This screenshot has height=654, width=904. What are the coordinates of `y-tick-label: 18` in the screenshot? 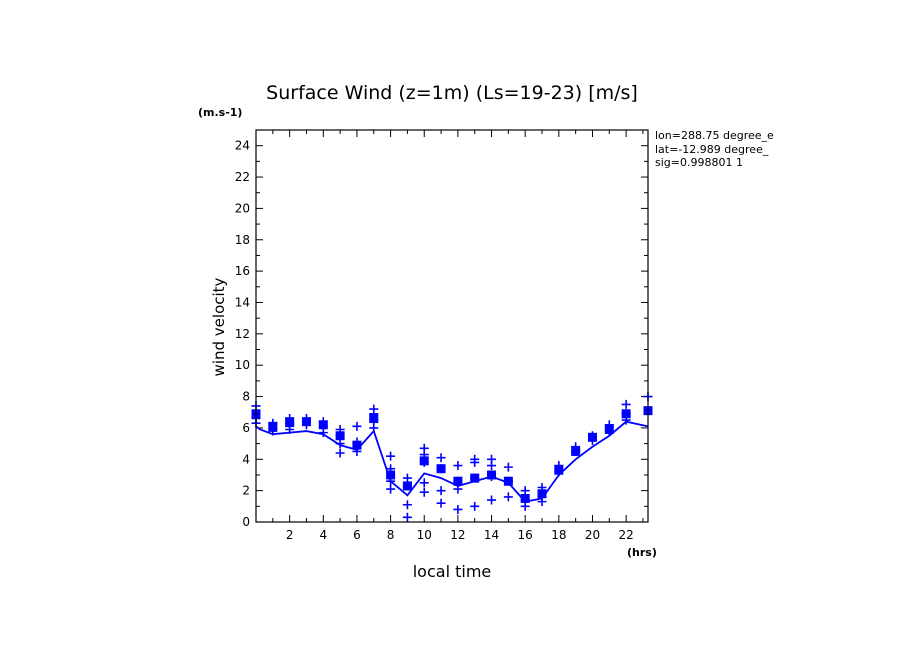 It's located at (242, 240).